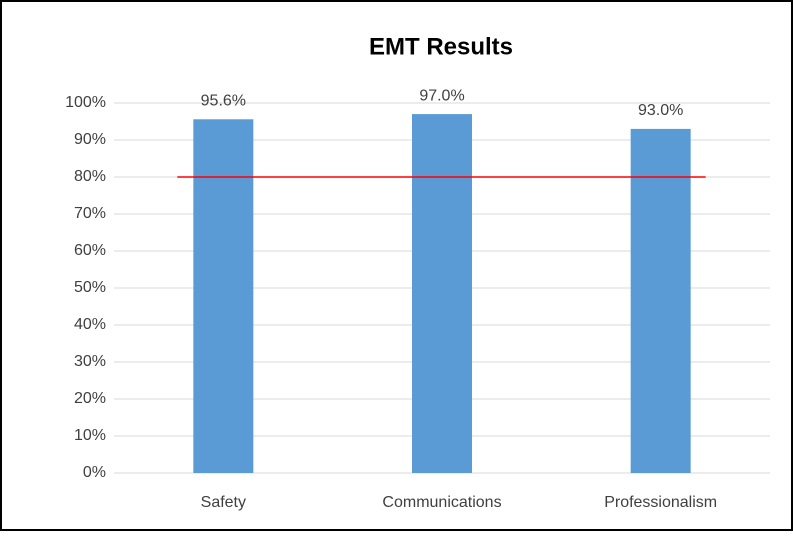  Describe the element at coordinates (85, 102) in the screenshot. I see `y-tick-label: 100%` at that location.